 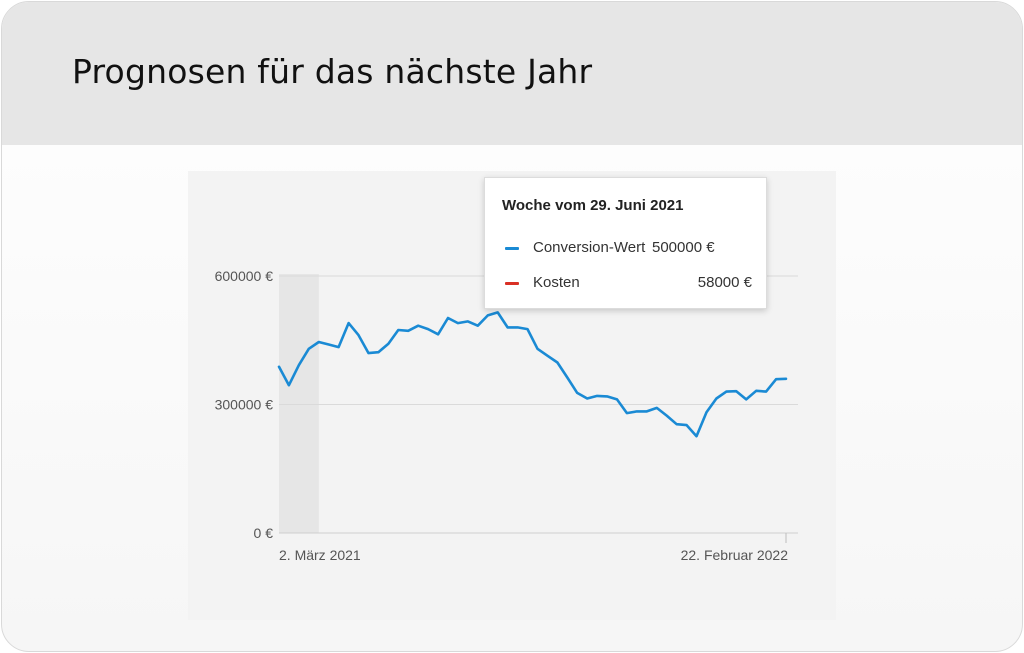 What do you see at coordinates (683, 247) in the screenshot?
I see `tooltip-value: 500000 €` at bounding box center [683, 247].